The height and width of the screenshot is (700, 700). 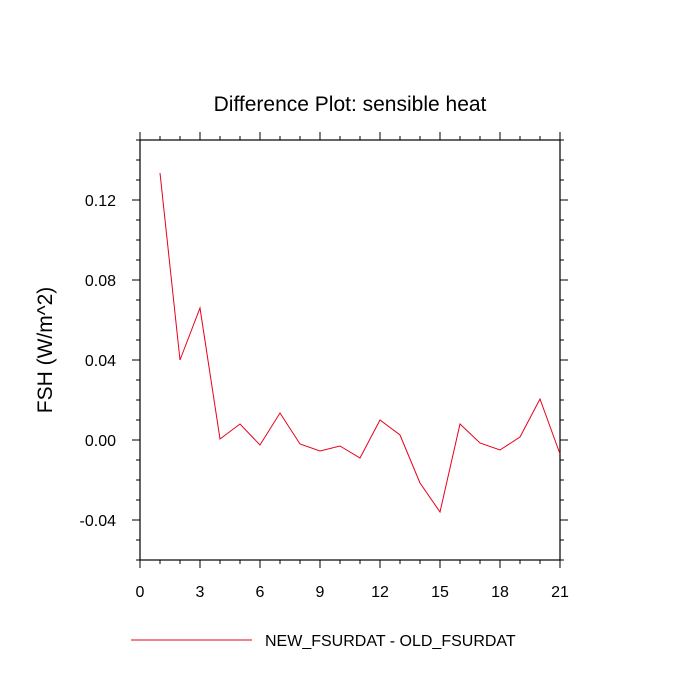 What do you see at coordinates (260, 592) in the screenshot?
I see `x-tick-label: 6` at bounding box center [260, 592].